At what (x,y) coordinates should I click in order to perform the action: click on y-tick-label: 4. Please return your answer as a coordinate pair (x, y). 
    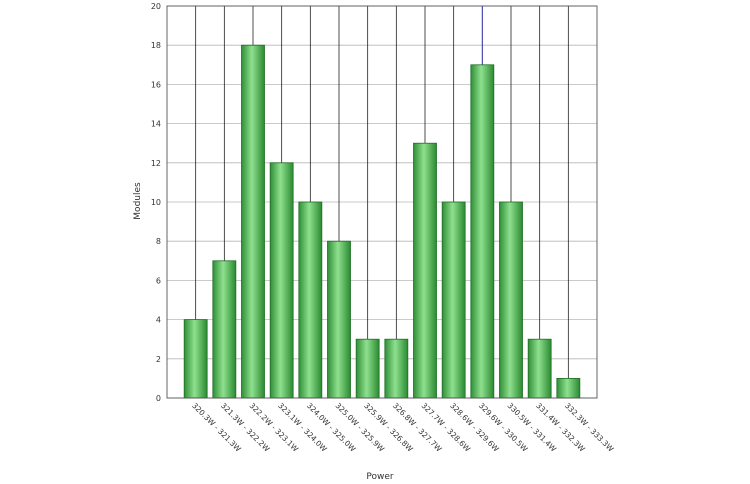
    Looking at the image, I should click on (158, 320).